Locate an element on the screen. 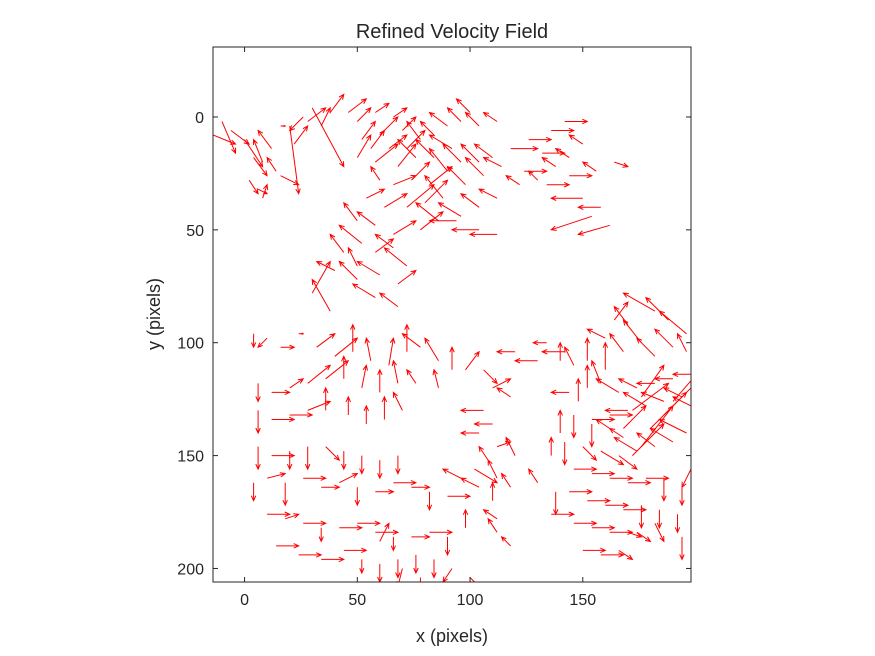 Image resolution: width=875 pixels, height=656 pixels. y-tick-label: 0 is located at coordinates (199, 118).